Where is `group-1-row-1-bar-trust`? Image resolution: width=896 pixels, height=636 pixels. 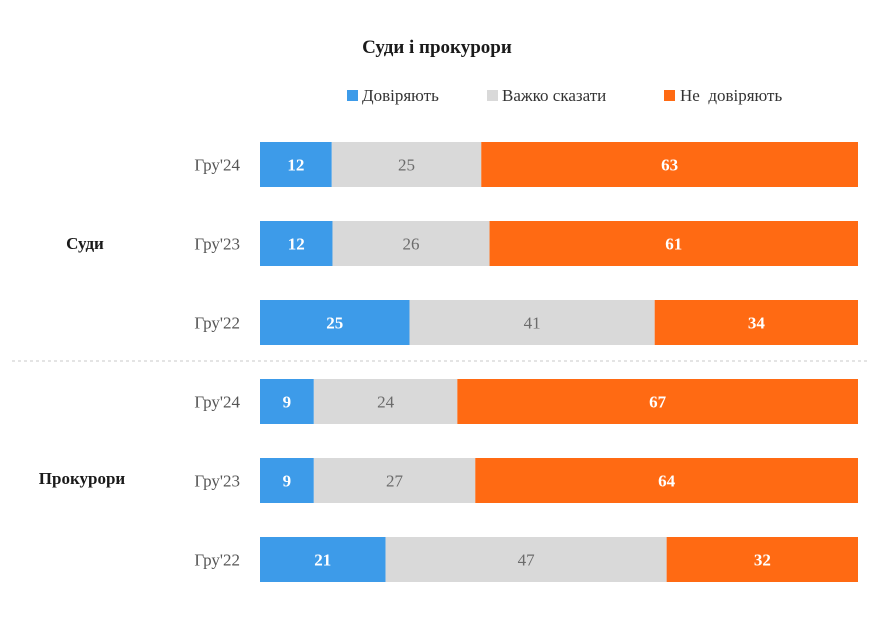 group-1-row-1-bar-trust is located at coordinates (287, 480).